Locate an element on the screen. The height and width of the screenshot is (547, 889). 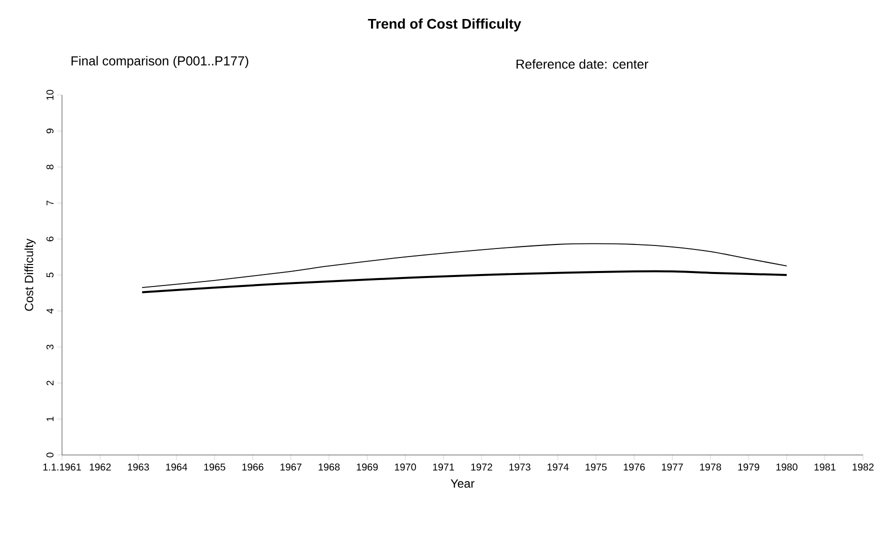
x-tick-label: 1982 is located at coordinates (863, 467).